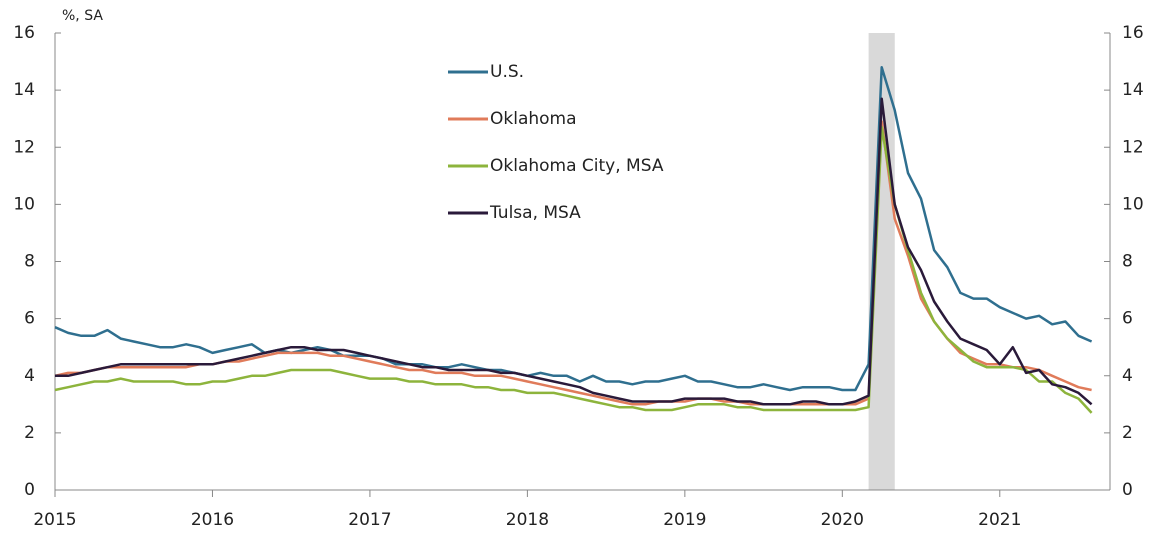  I want to click on legend-label: Tulsa, MSA, so click(535, 213).